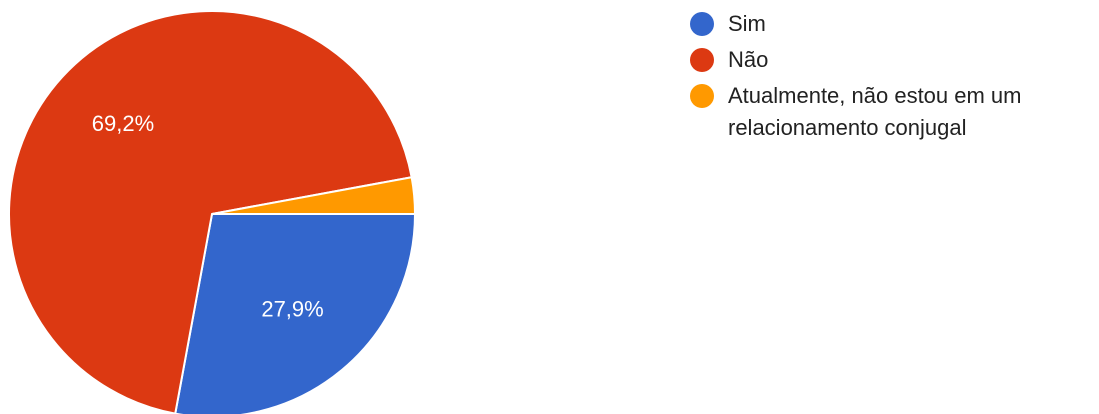 The image size is (1099, 414). I want to click on legend-swatch-sim, so click(702, 24).